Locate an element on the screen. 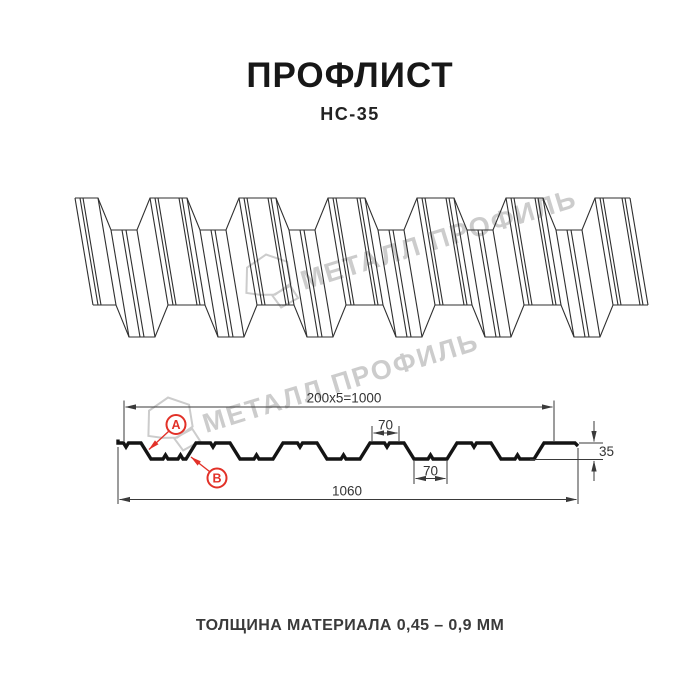 This screenshot has height=700, width=700. profile-outline is located at coordinates (348, 450).